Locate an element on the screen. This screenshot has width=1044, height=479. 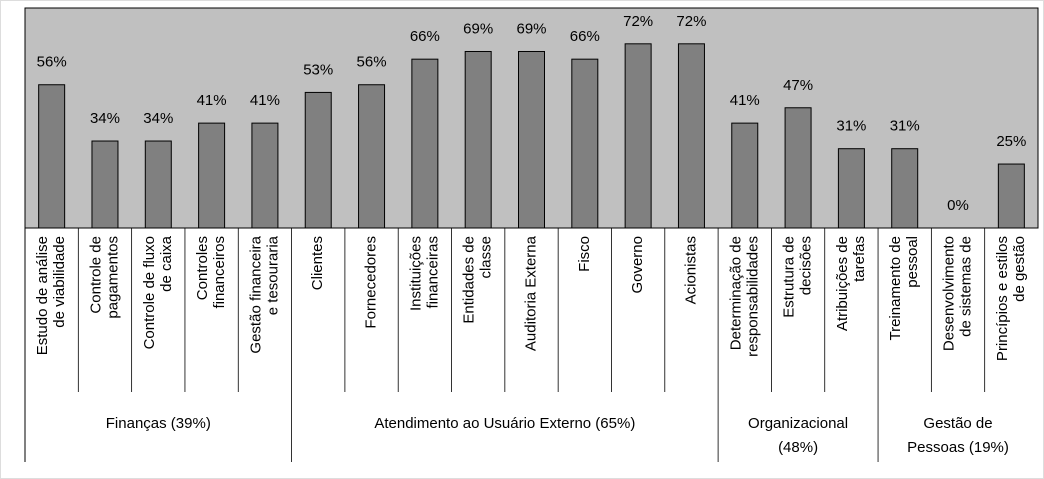
value-label: 53% is located at coordinates (318, 69).